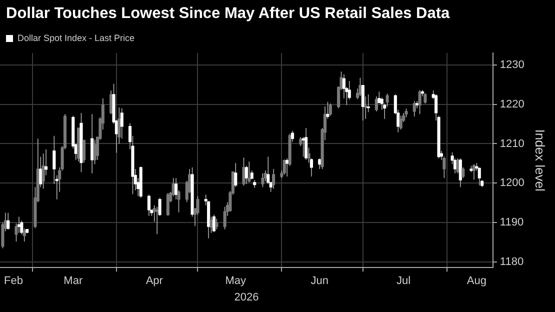  What do you see at coordinates (540, 160) in the screenshot?
I see `y-axis-title: Index level` at bounding box center [540, 160].